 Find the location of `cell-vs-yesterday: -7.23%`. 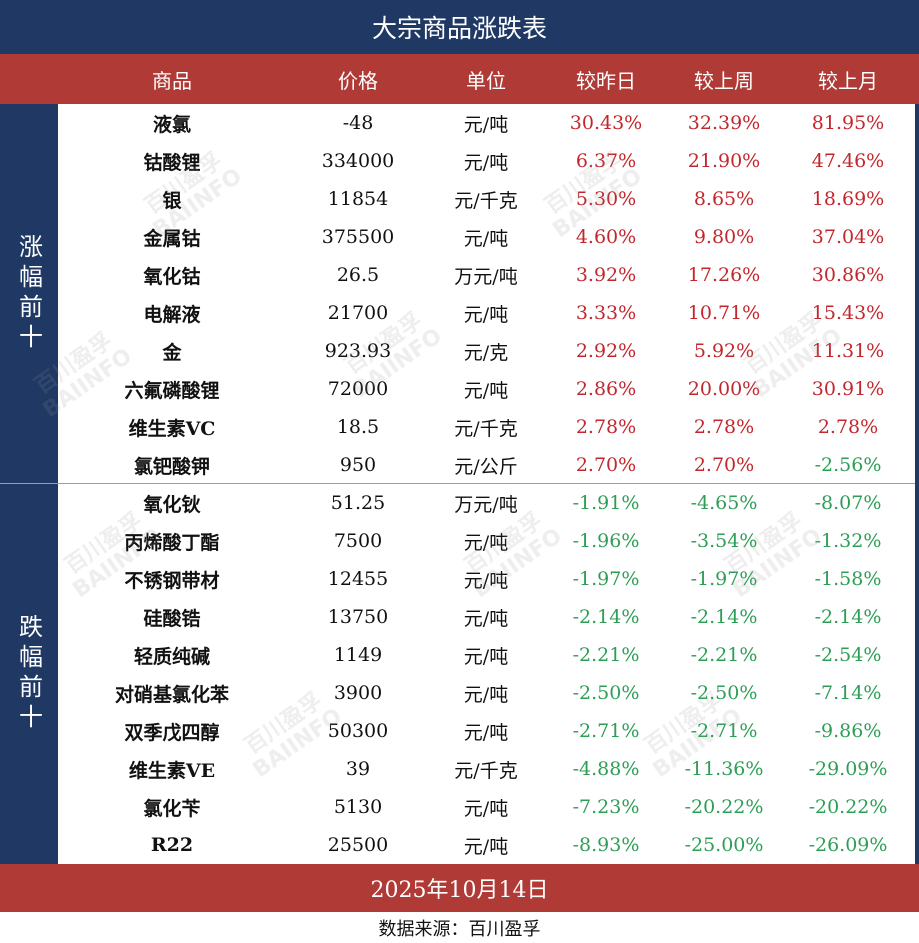

cell-vs-yesterday: -7.23% is located at coordinates (606, 807).